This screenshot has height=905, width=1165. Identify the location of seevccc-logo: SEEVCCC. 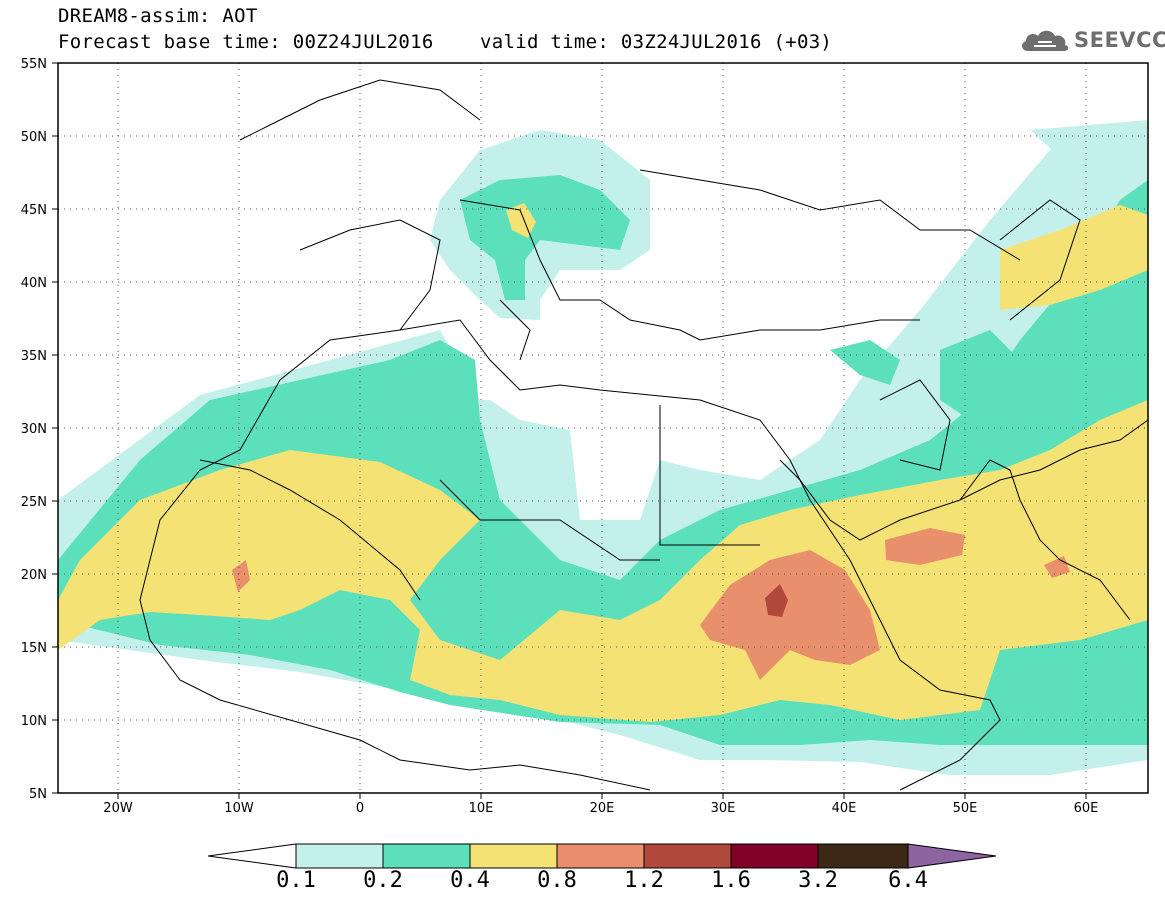
(1091, 40).